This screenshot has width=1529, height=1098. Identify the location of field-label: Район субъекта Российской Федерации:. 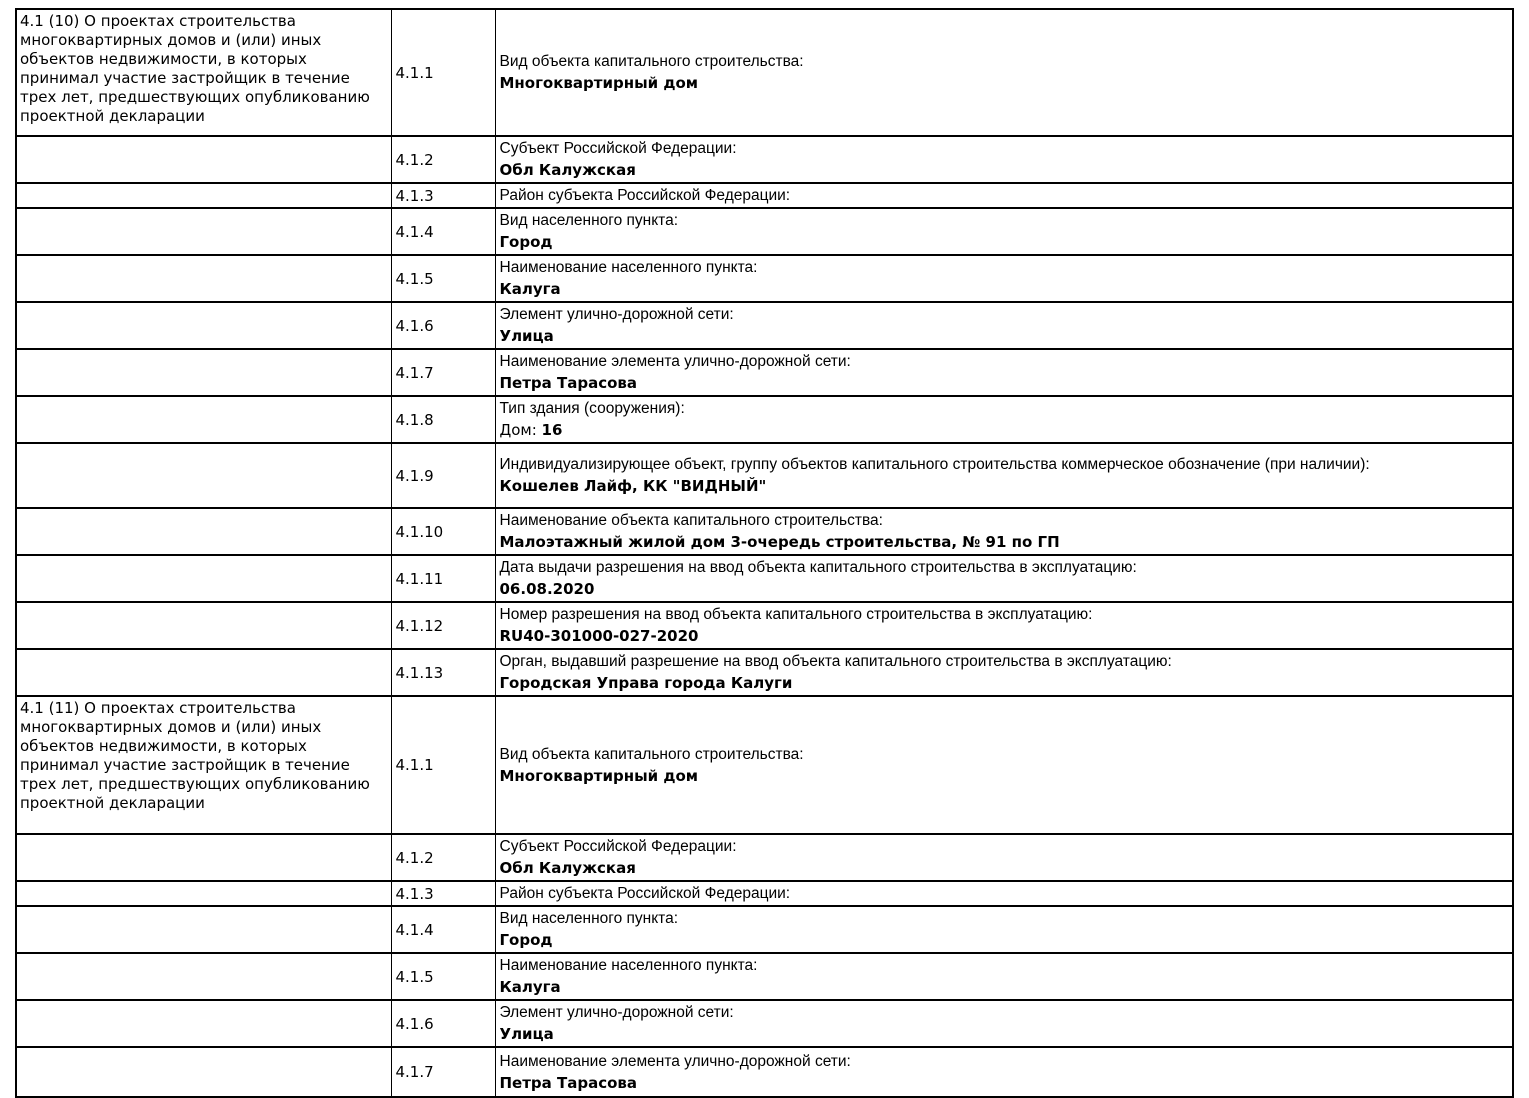
(645, 195).